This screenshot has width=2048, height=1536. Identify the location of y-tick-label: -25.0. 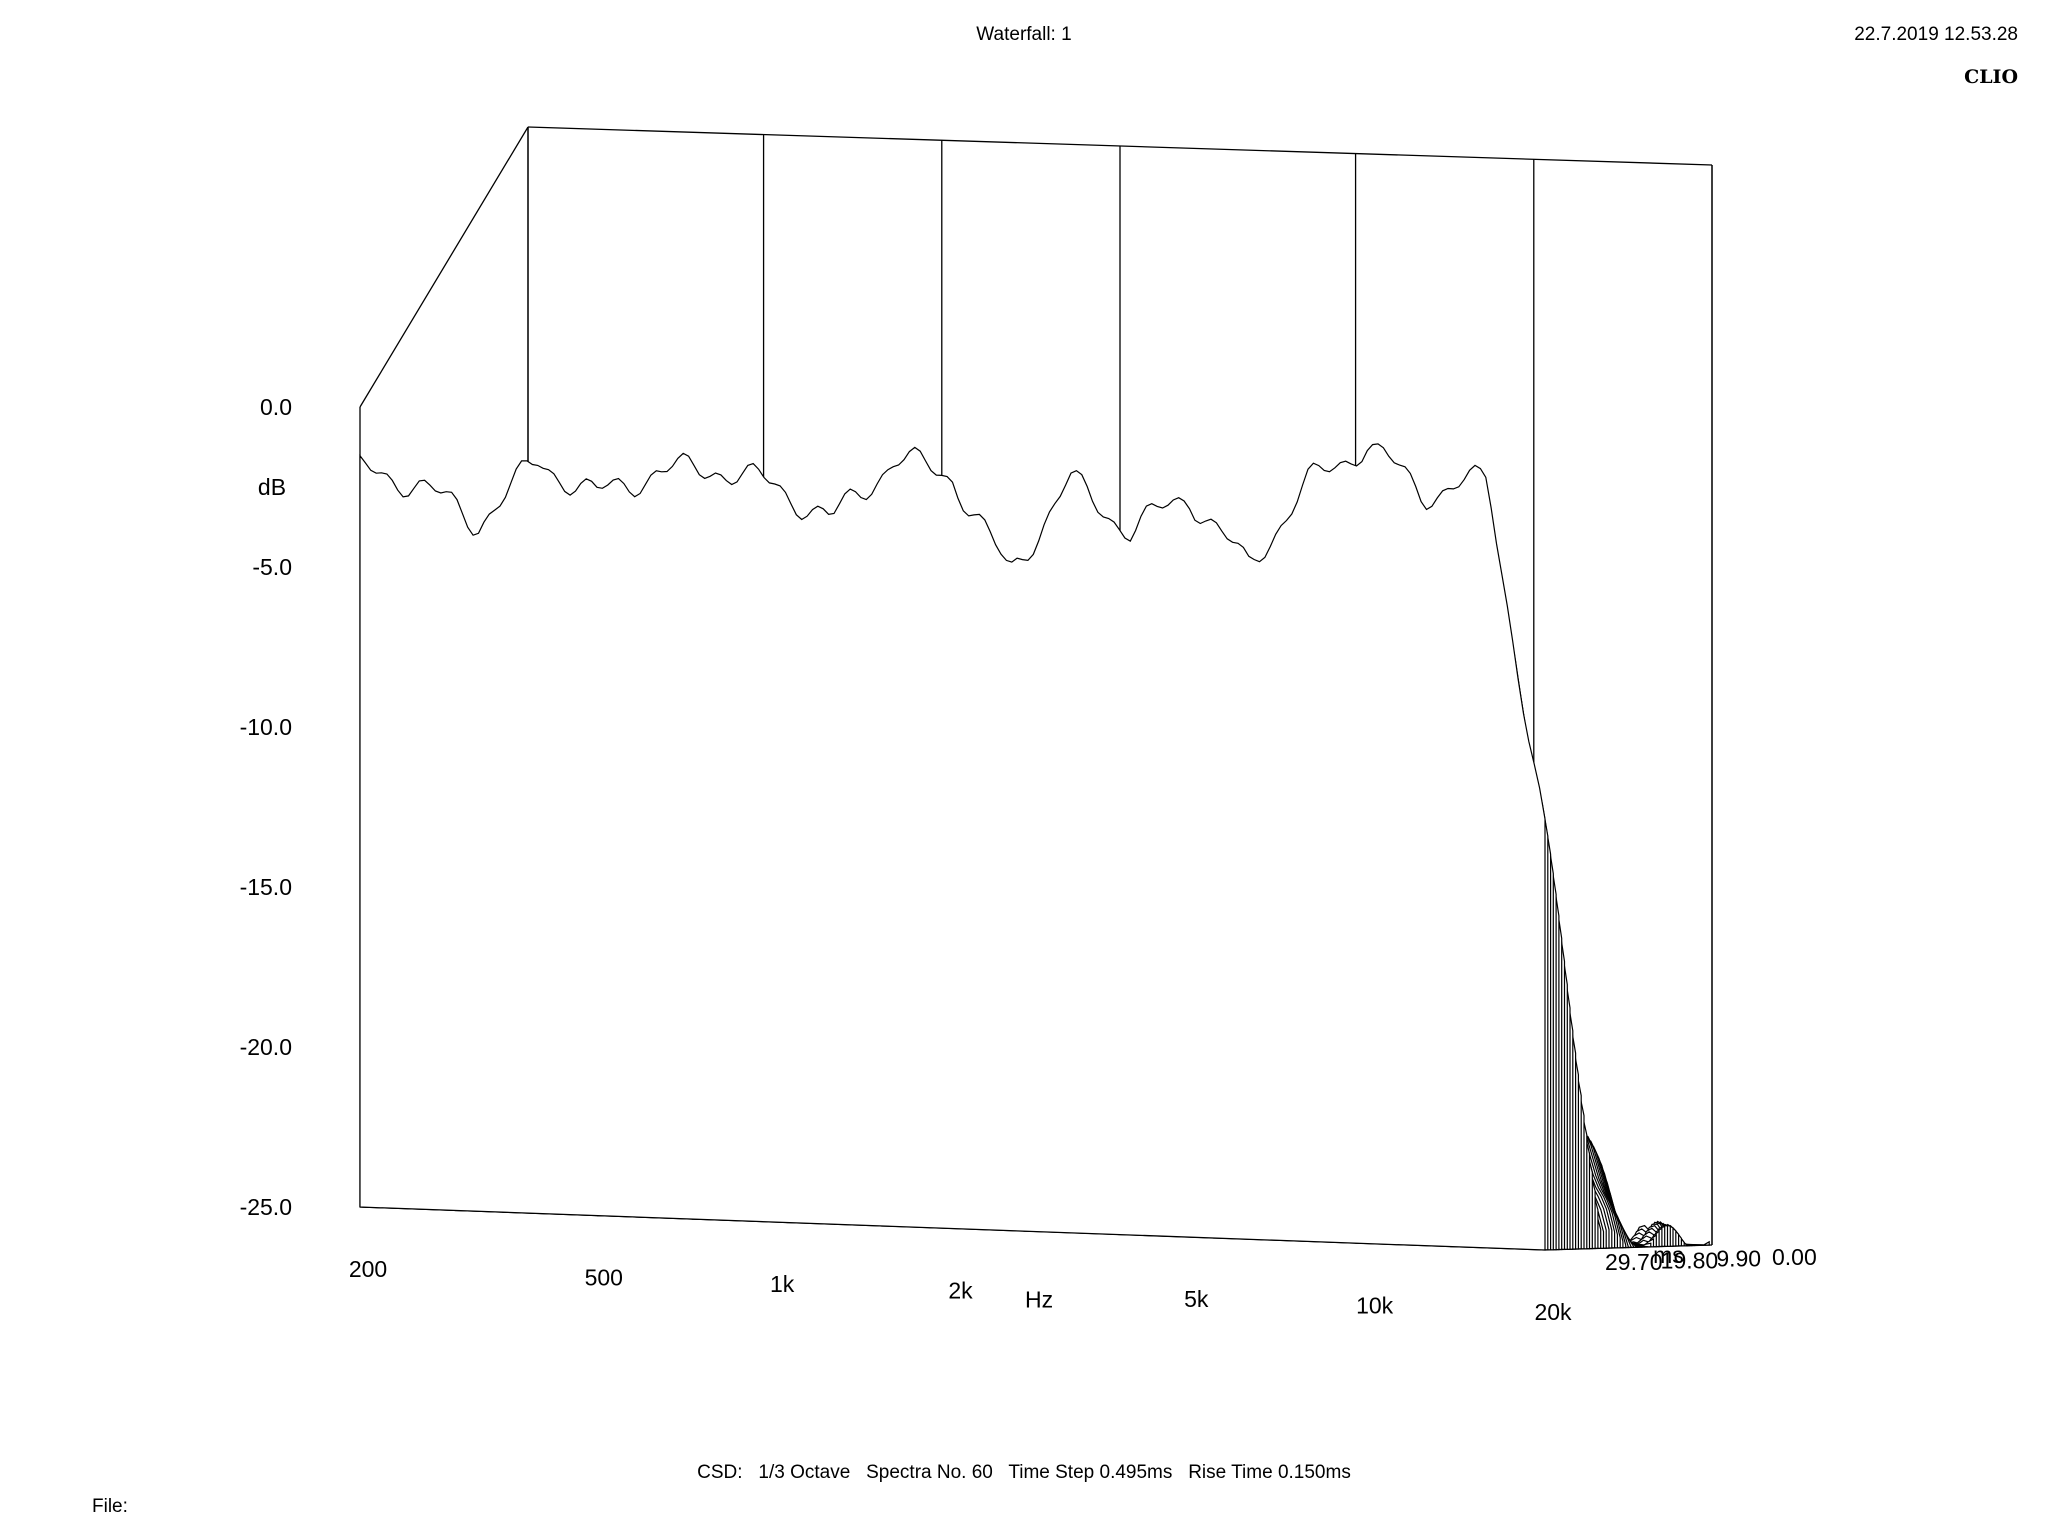
(266, 1207).